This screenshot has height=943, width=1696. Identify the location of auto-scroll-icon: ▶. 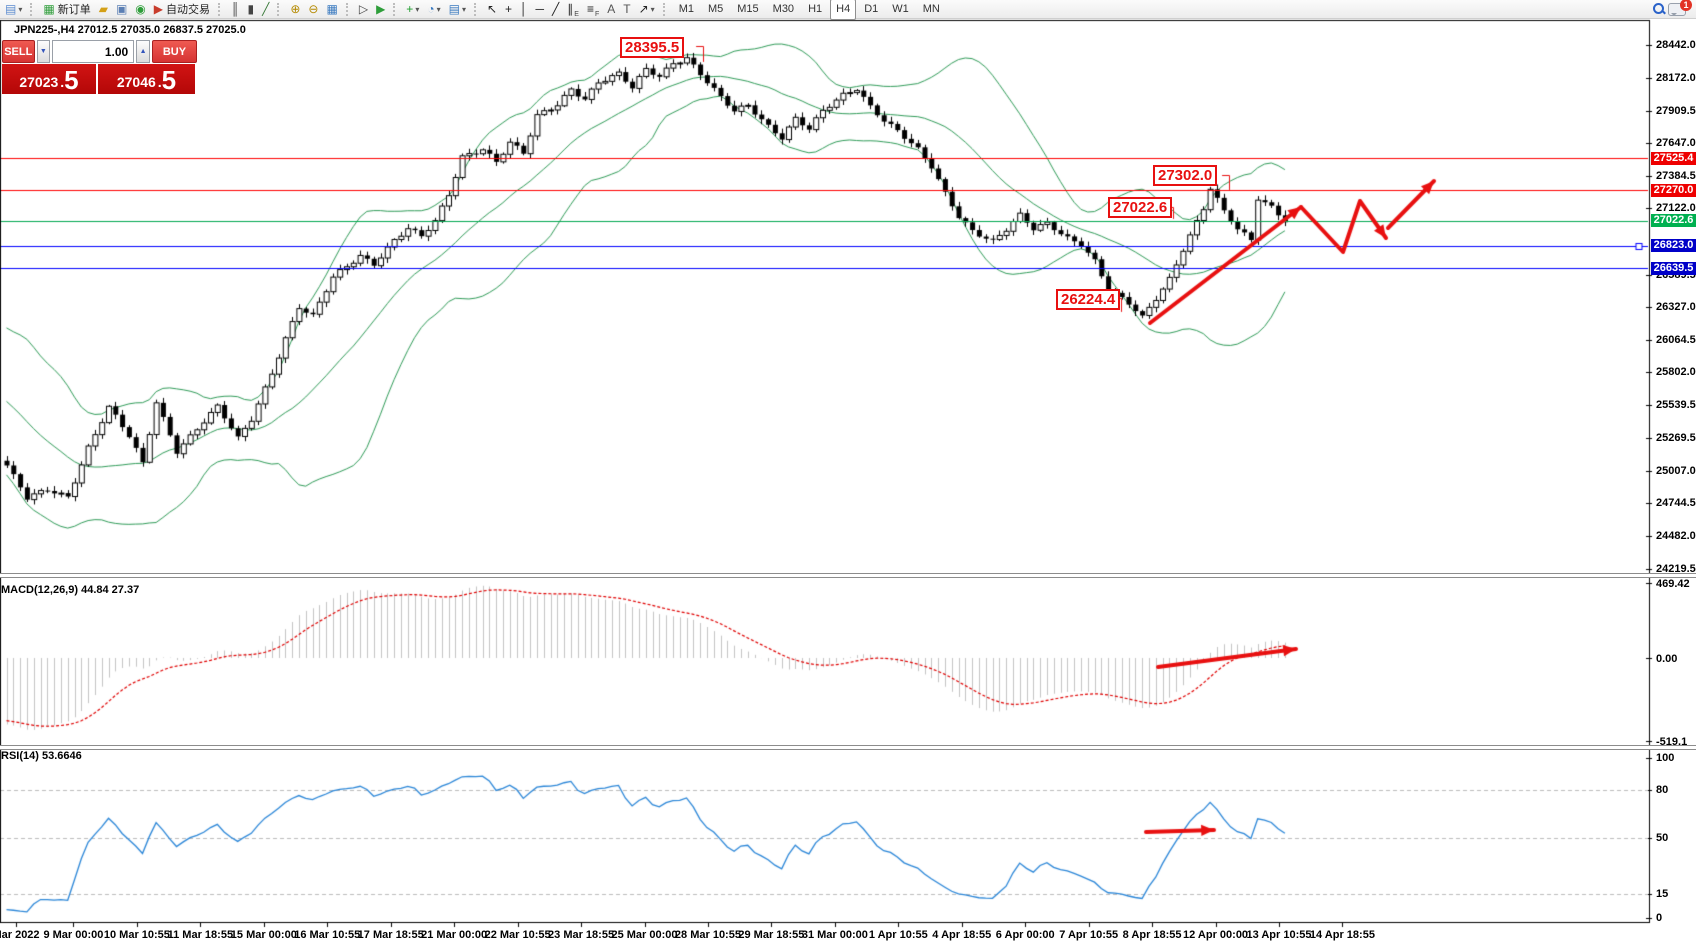
(380, 9).